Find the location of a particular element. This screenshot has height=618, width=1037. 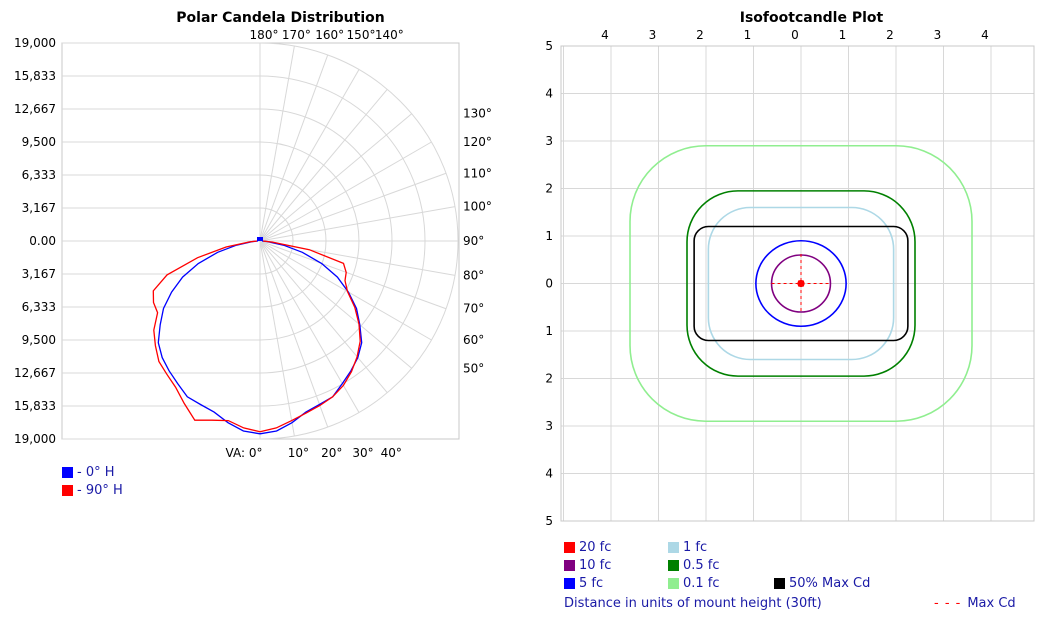

legend-swatch-0h is located at coordinates (67, 472).